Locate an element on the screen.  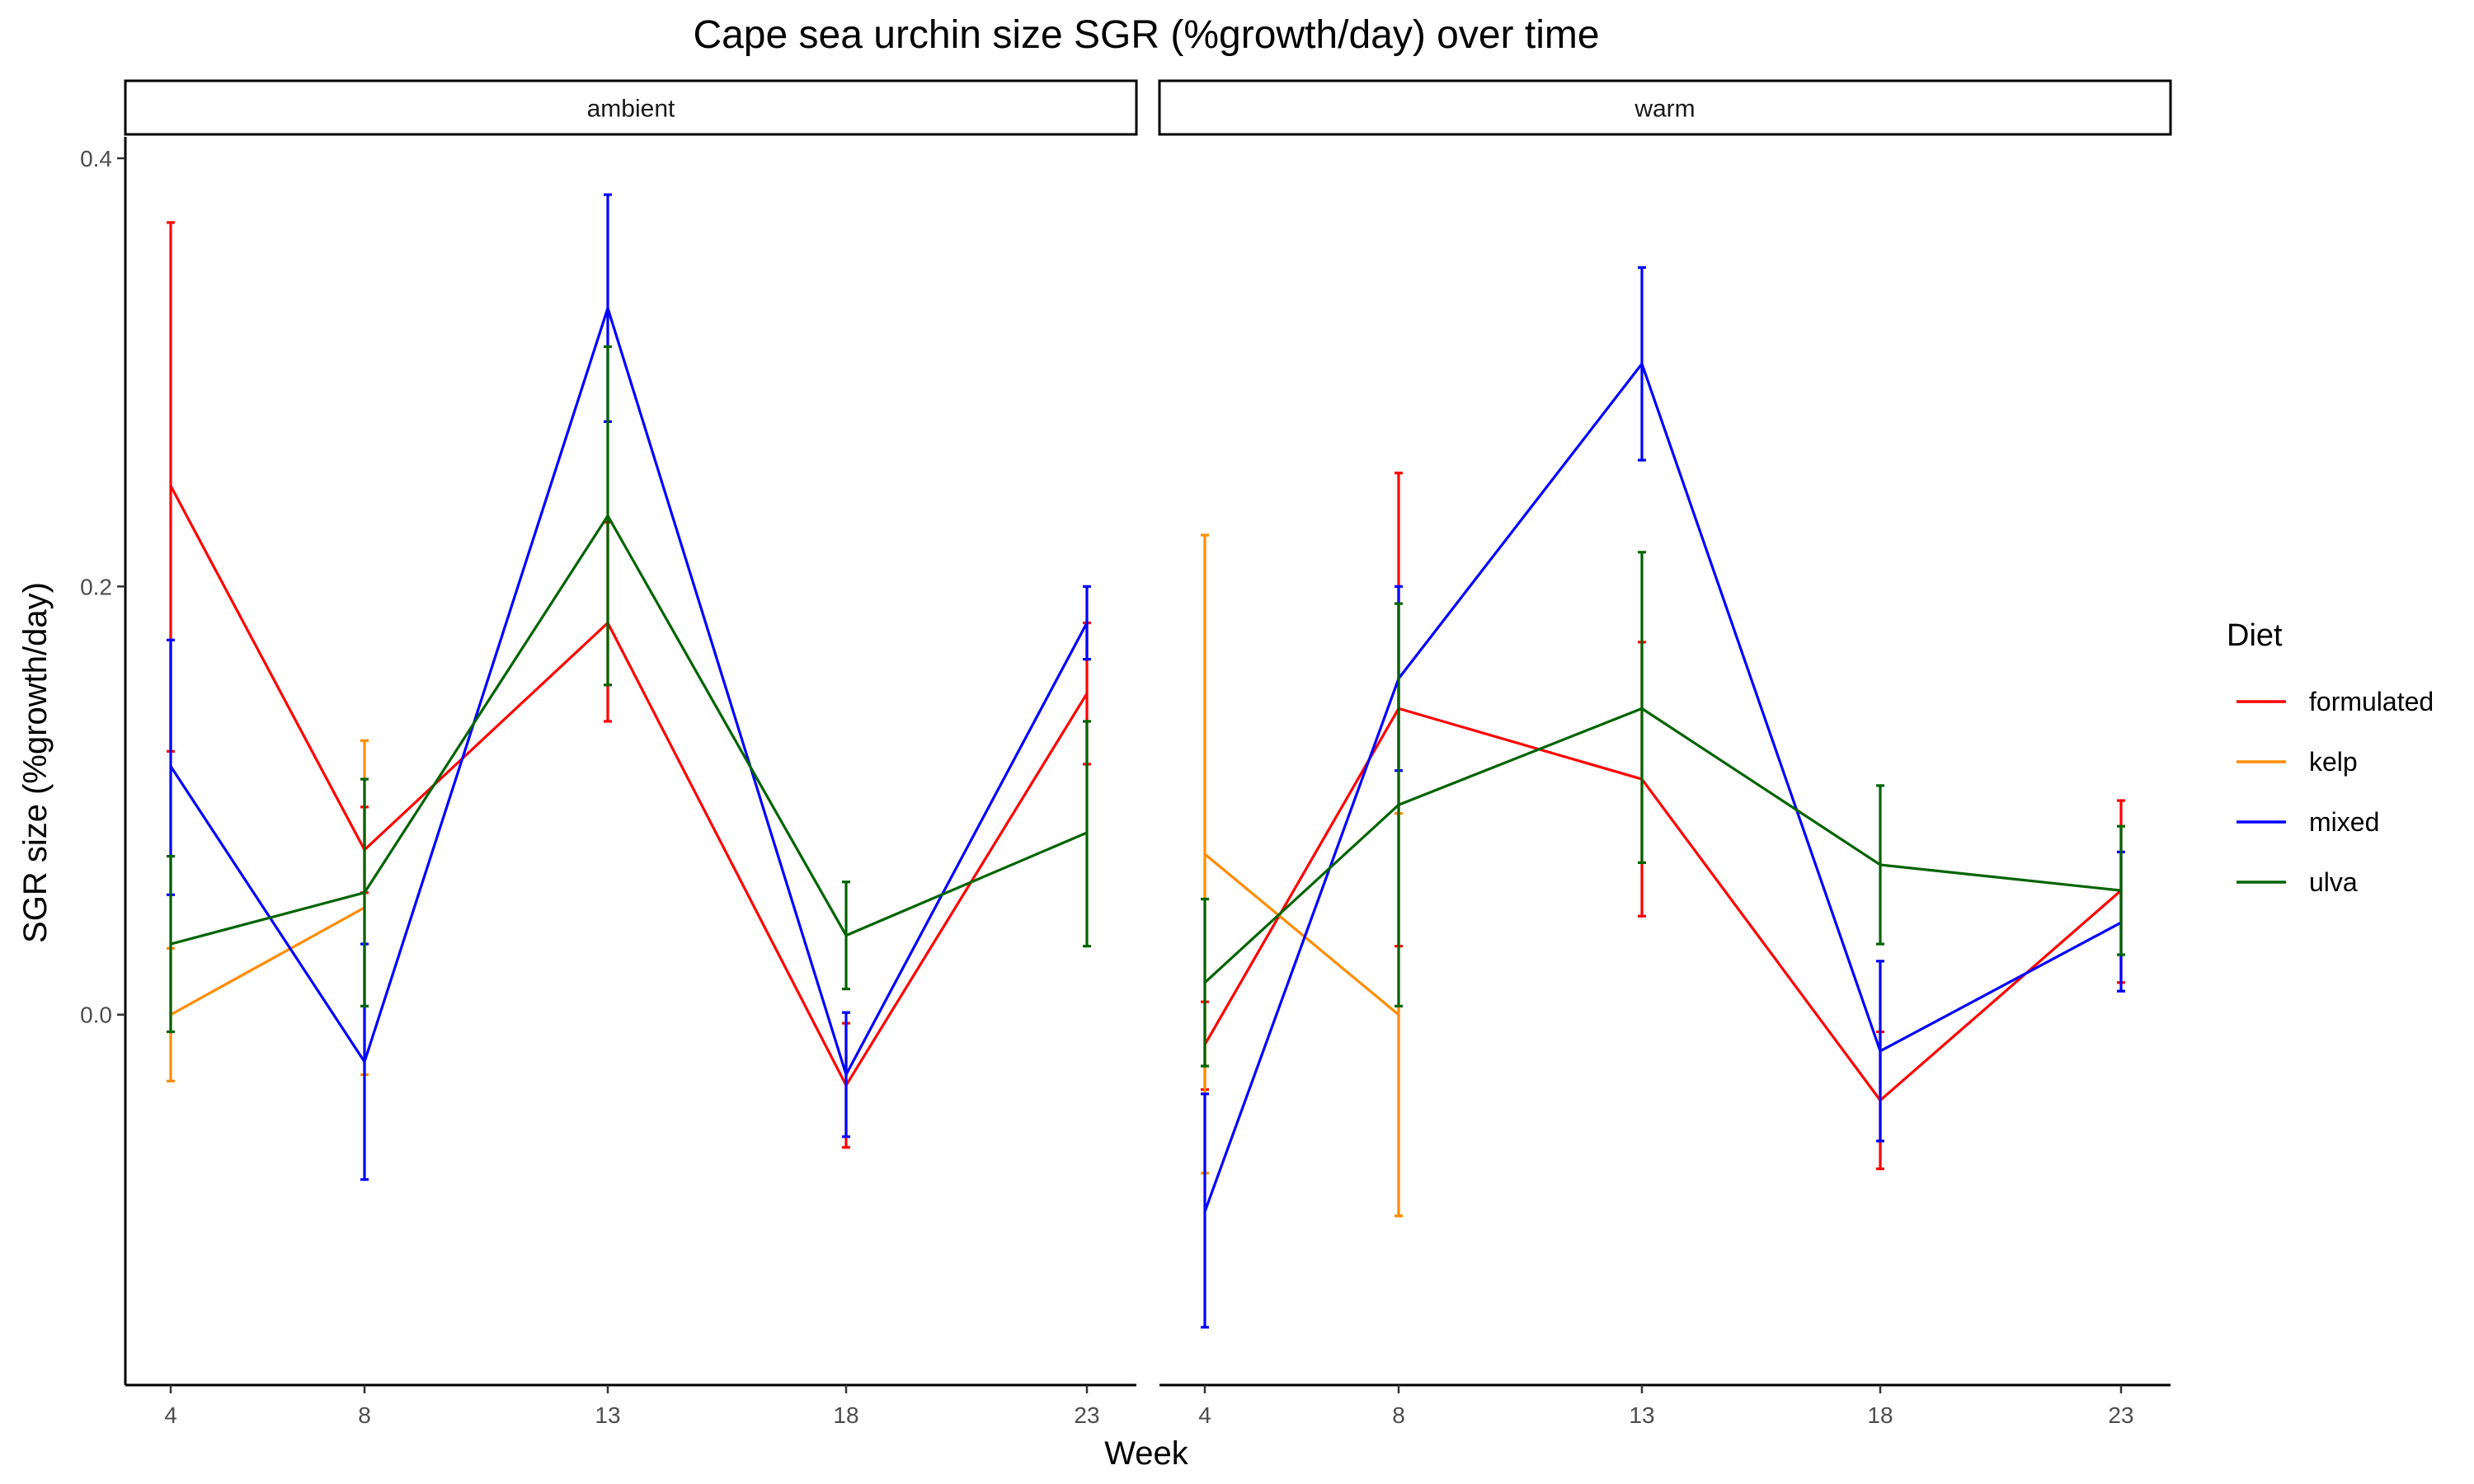
series-line-formulated is located at coordinates (1663, 904).